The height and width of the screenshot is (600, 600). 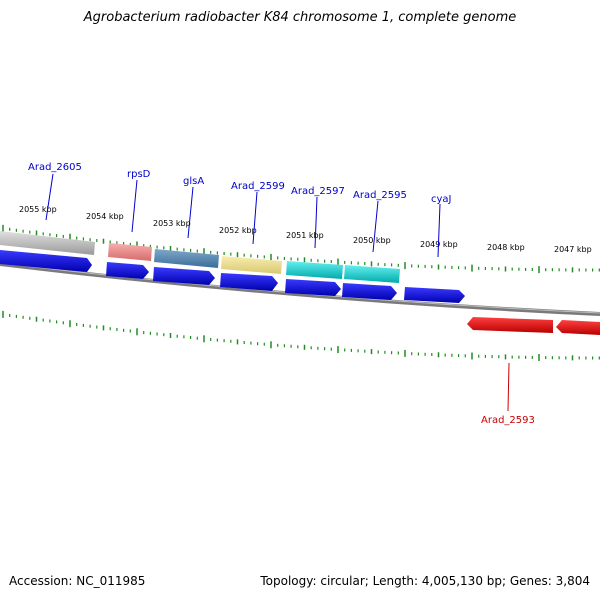 What do you see at coordinates (186, 258) in the screenshot?
I see `feature-box-steel` at bounding box center [186, 258].